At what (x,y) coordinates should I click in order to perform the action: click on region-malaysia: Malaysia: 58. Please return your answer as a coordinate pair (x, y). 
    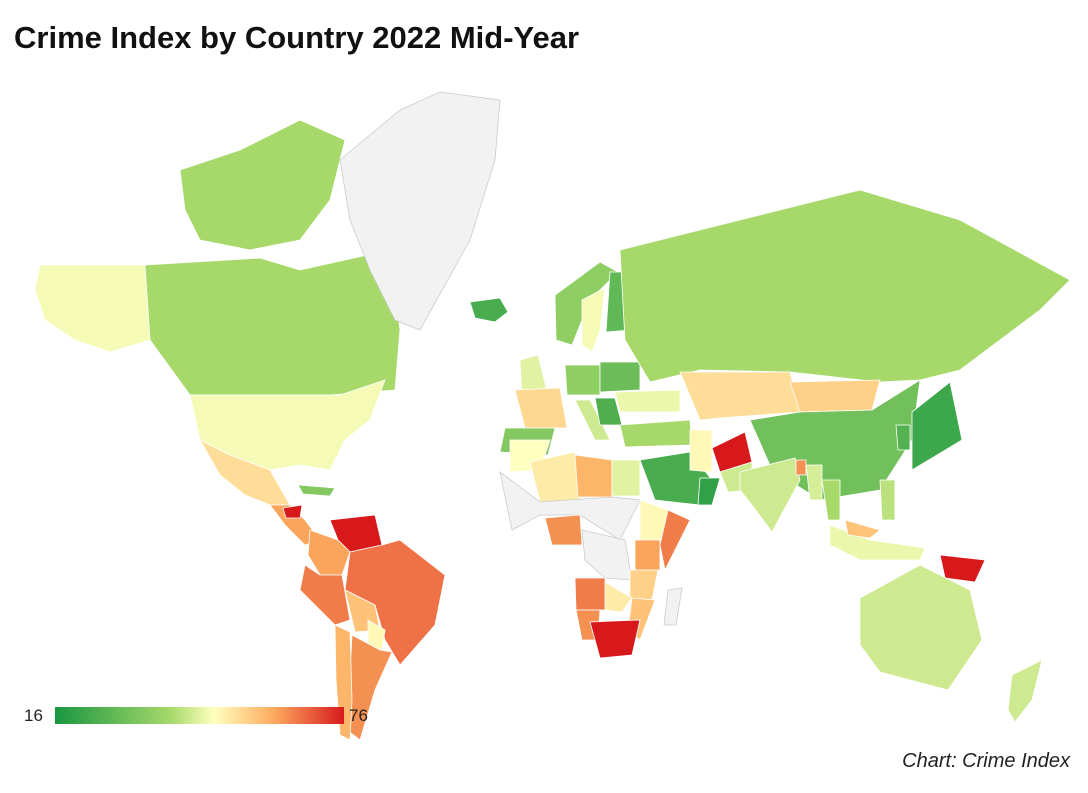
    Looking at the image, I should click on (862, 529).